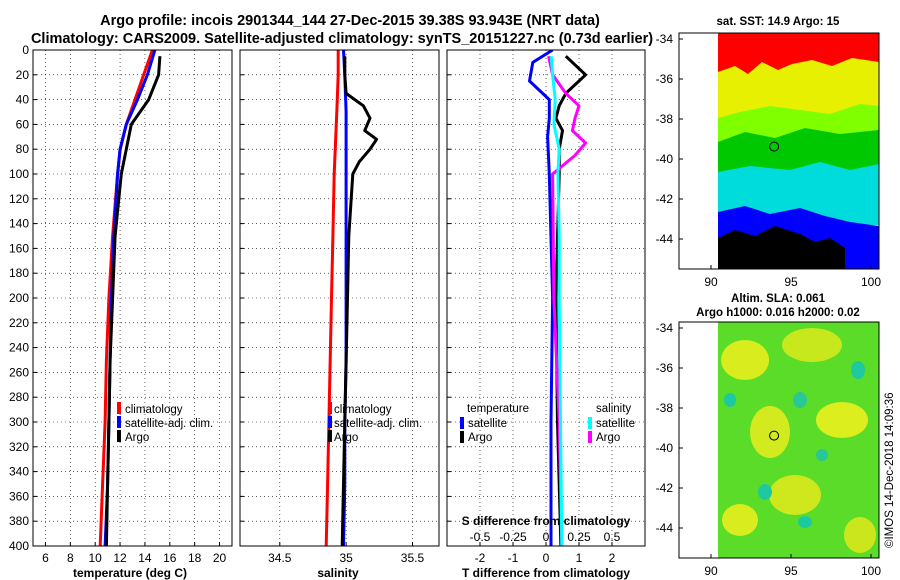 The width and height of the screenshot is (900, 580). What do you see at coordinates (608, 438) in the screenshot?
I see `legend-label-sal-argo: Argo` at bounding box center [608, 438].